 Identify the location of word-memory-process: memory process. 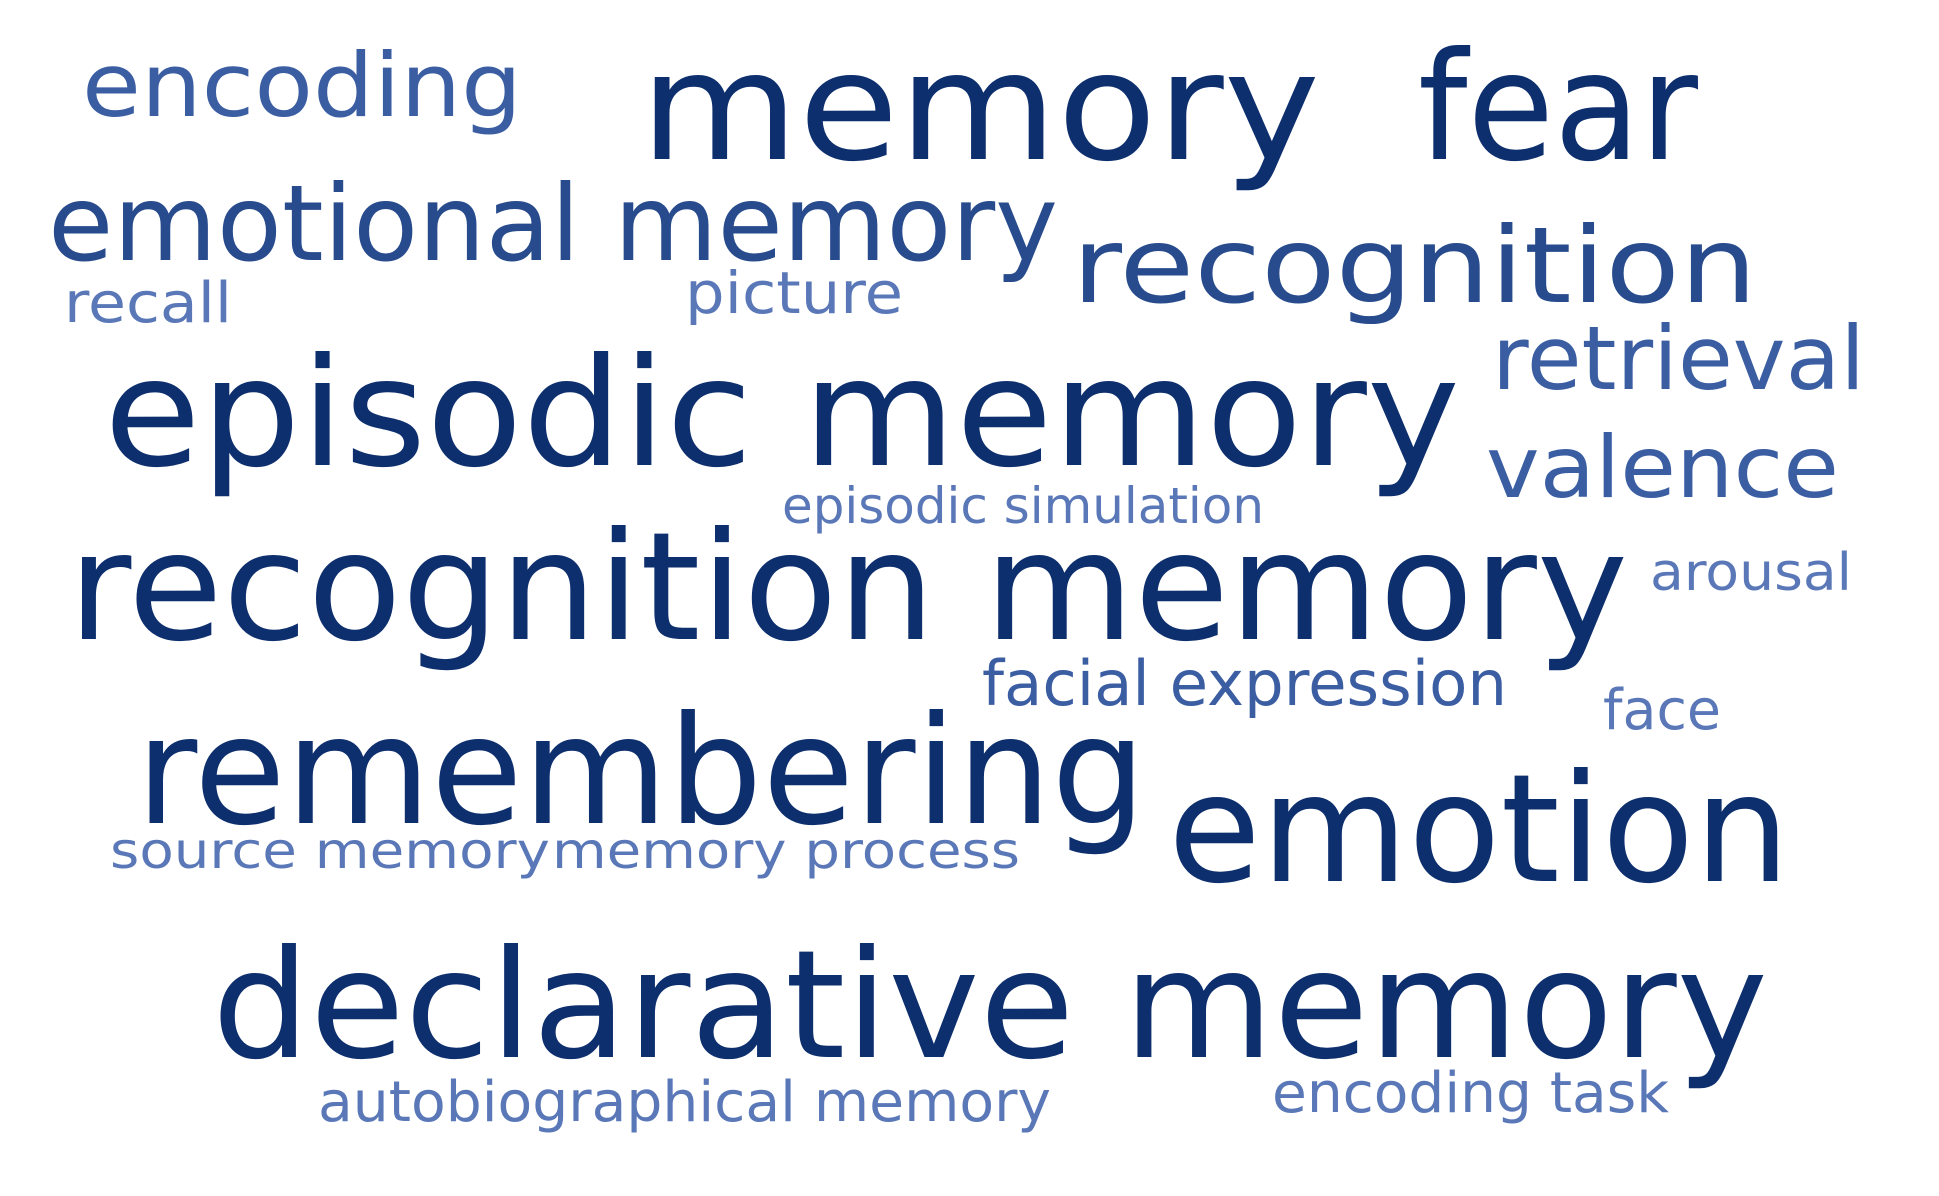
(786, 850).